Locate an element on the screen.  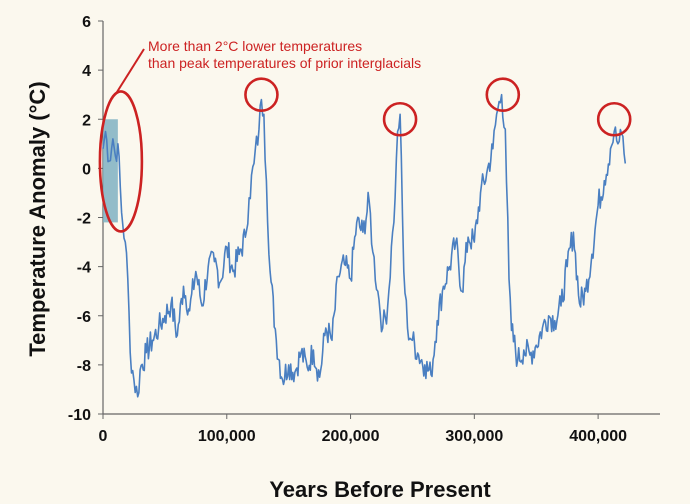
y-tick-label: 4 is located at coordinates (86, 71).